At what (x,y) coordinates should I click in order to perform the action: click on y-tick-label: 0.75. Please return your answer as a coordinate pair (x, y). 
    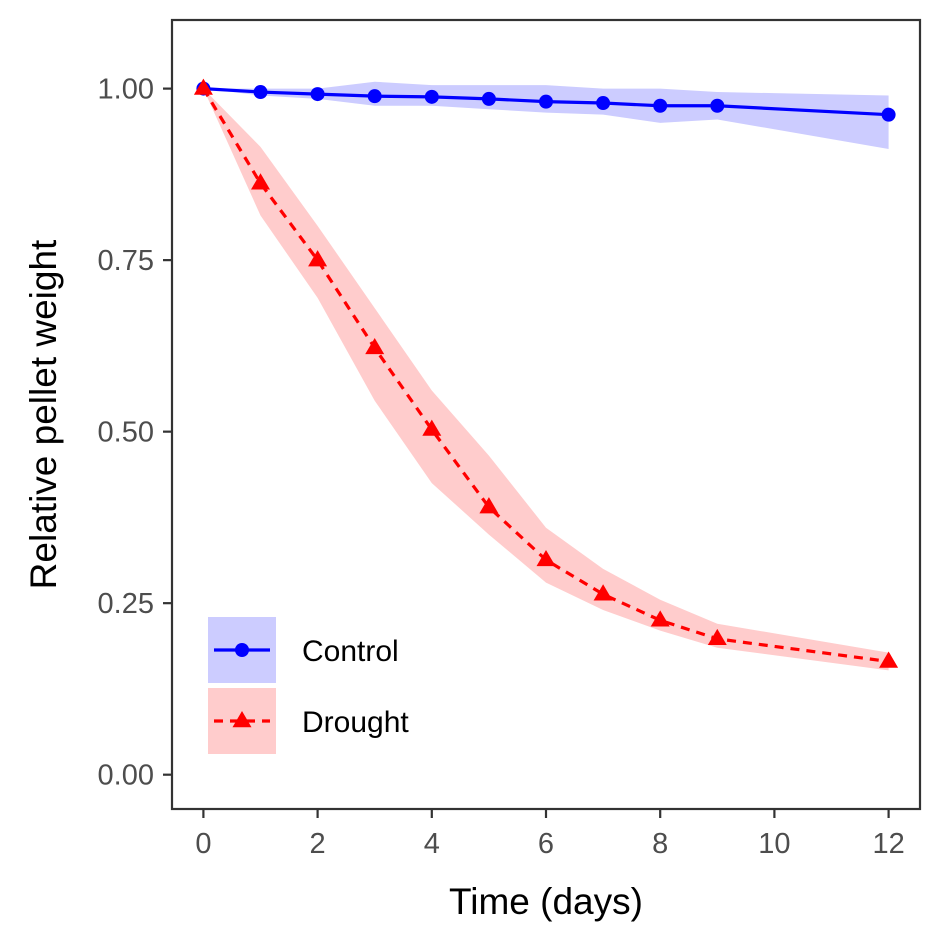
    Looking at the image, I should click on (126, 261).